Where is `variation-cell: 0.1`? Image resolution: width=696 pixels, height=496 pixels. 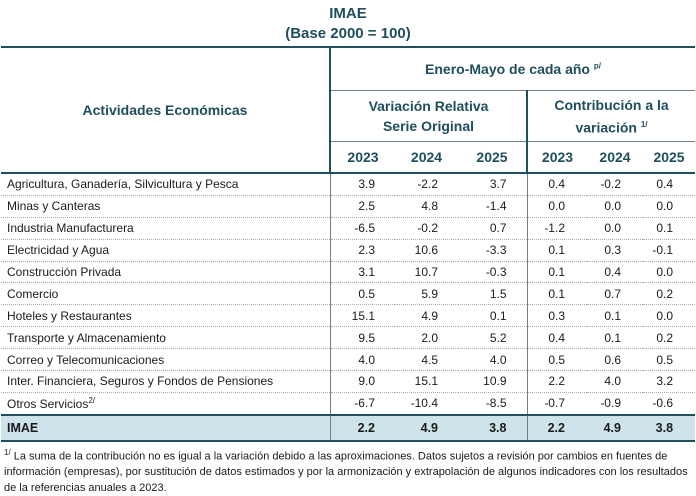
variation-cell: 0.1 is located at coordinates (492, 316).